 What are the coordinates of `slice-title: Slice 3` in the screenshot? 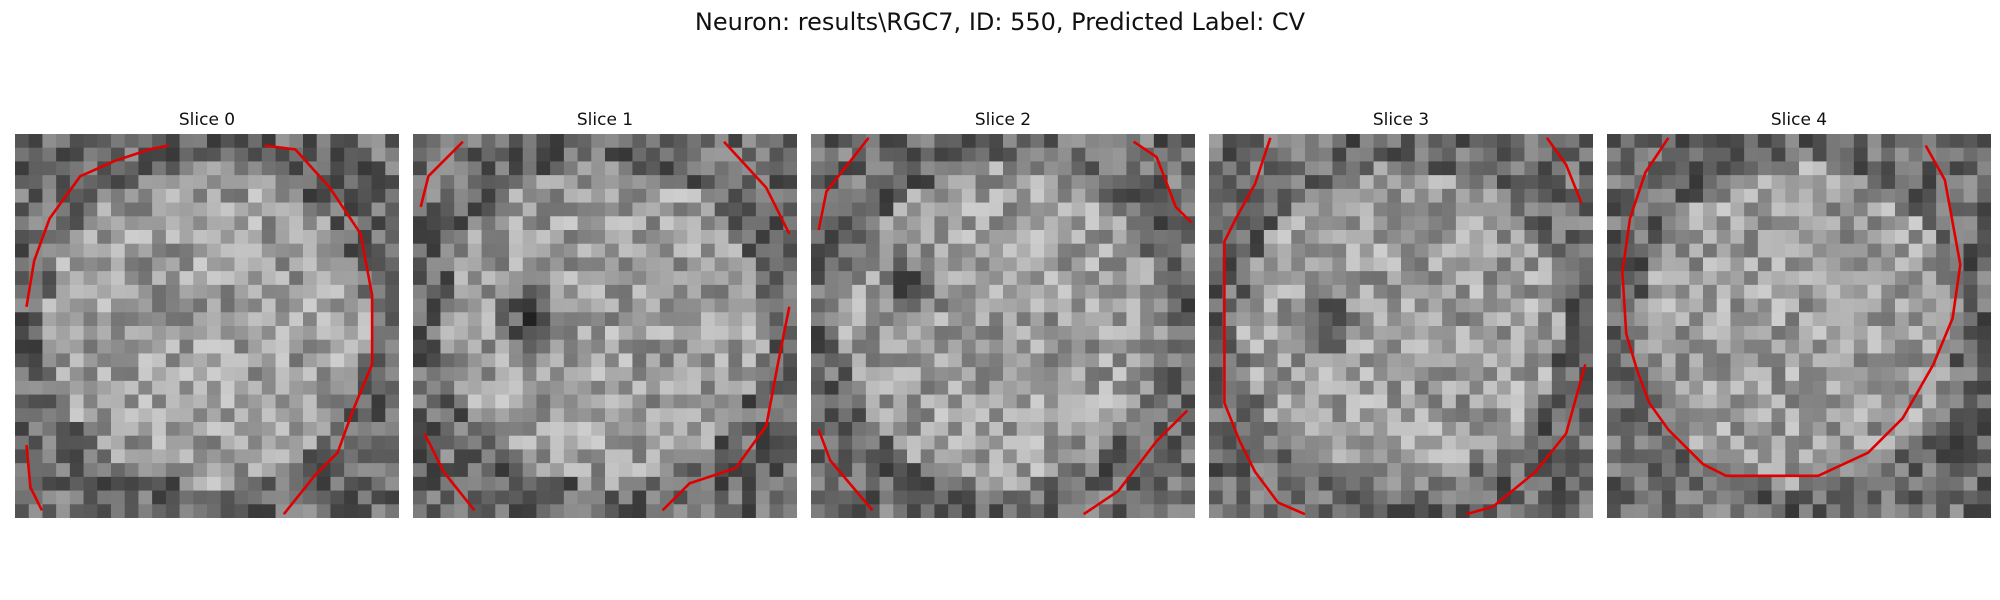 It's located at (1401, 120).